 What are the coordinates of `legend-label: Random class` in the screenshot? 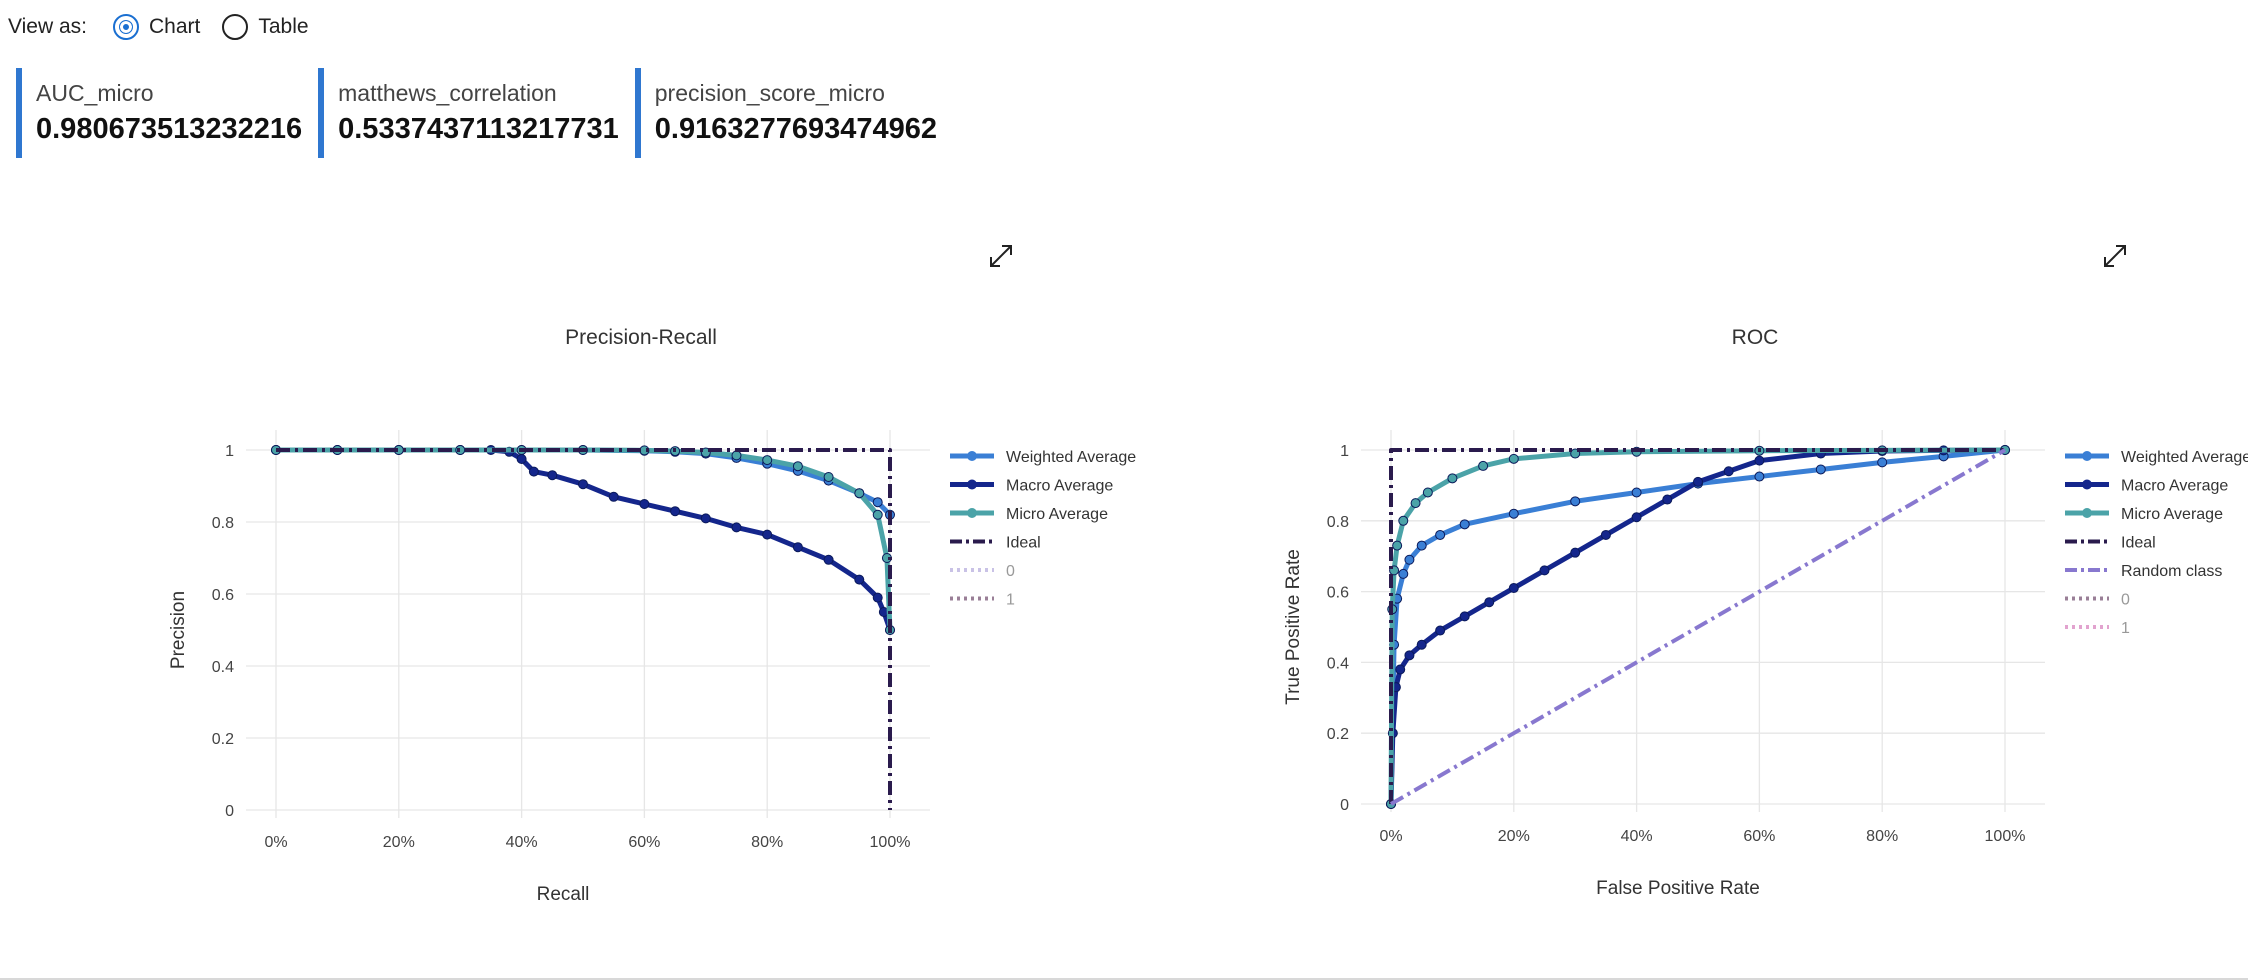 It's located at (2171, 571).